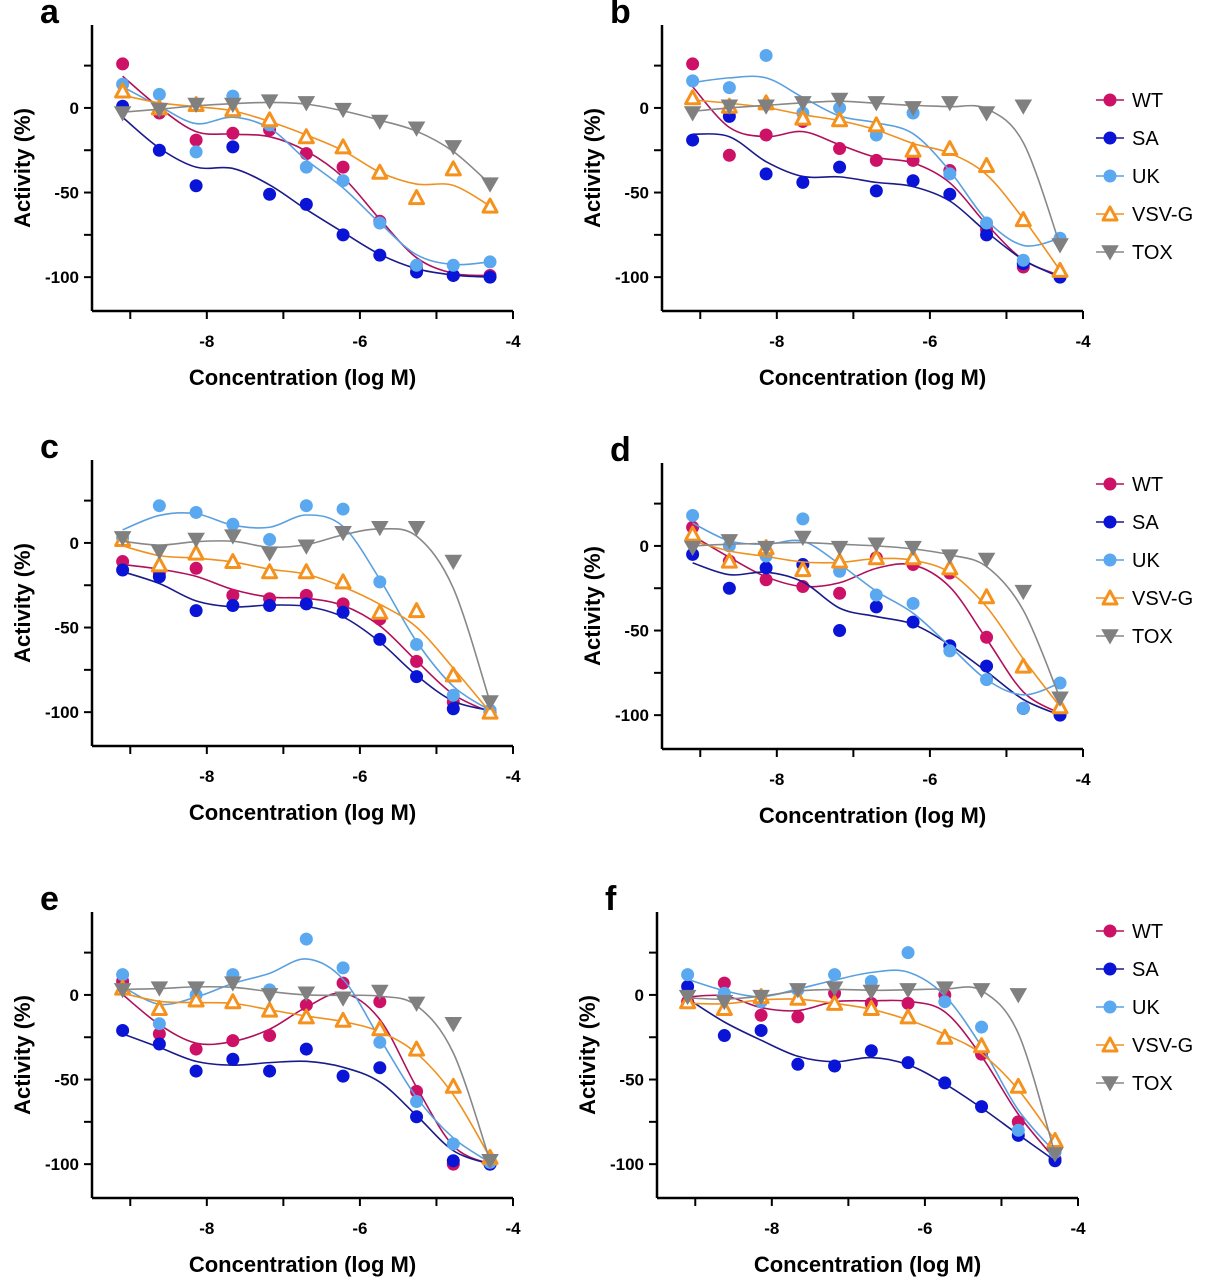 This screenshot has width=1227, height=1280. I want to click on panel-label: a, so click(50, 15).